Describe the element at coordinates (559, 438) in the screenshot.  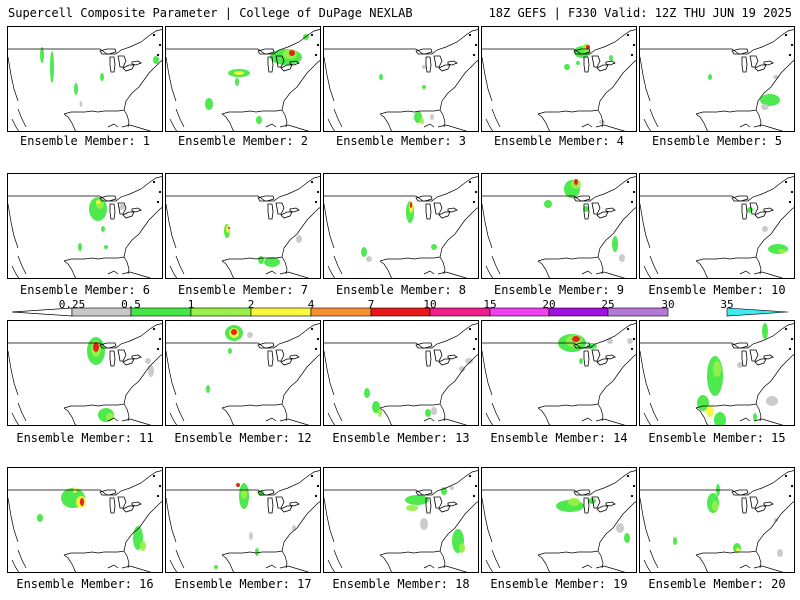
I see `ensemble-member-label: Ensemble Member: 14` at that location.